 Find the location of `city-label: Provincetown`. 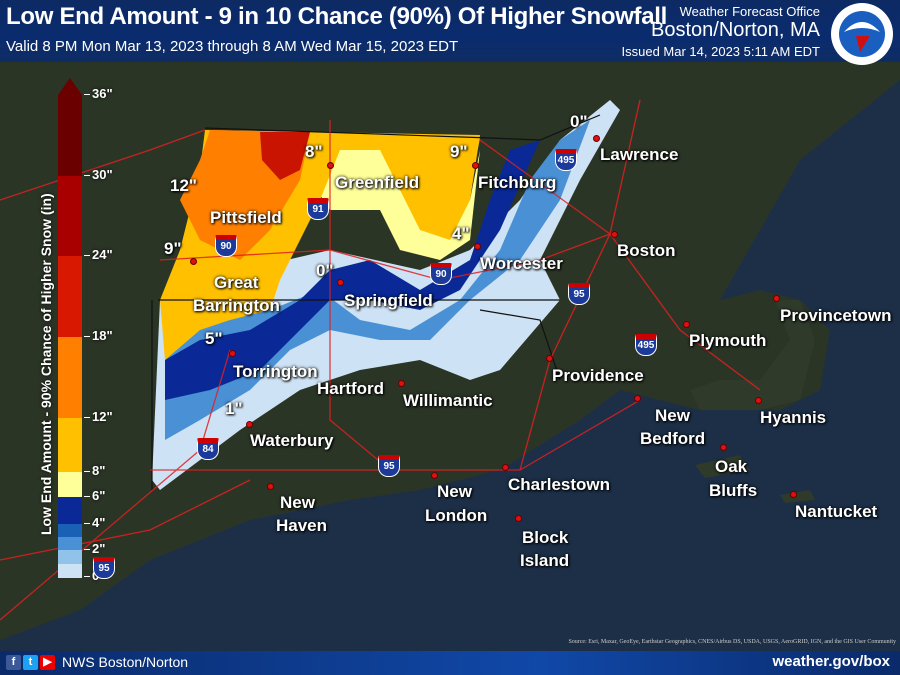

city-label: Provincetown is located at coordinates (836, 315).